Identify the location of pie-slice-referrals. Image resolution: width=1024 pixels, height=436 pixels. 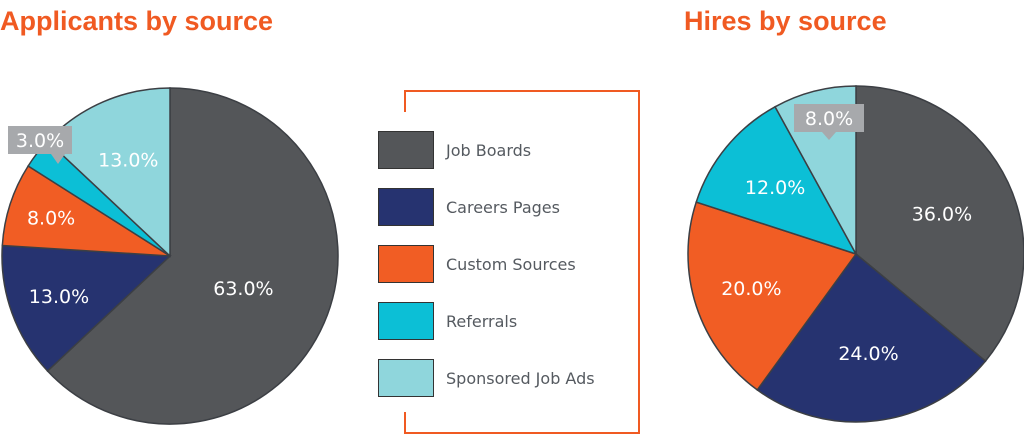
(776, 180).